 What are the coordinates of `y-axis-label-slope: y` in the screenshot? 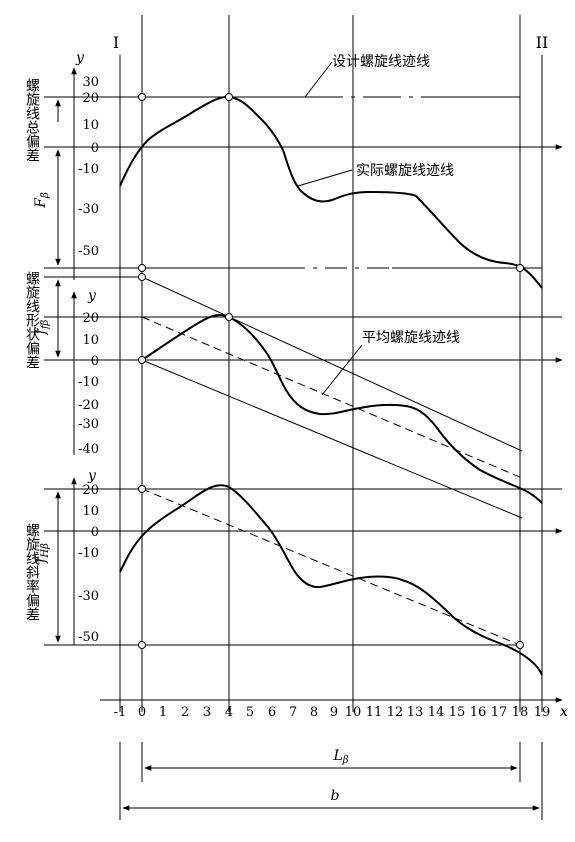 It's located at (92, 476).